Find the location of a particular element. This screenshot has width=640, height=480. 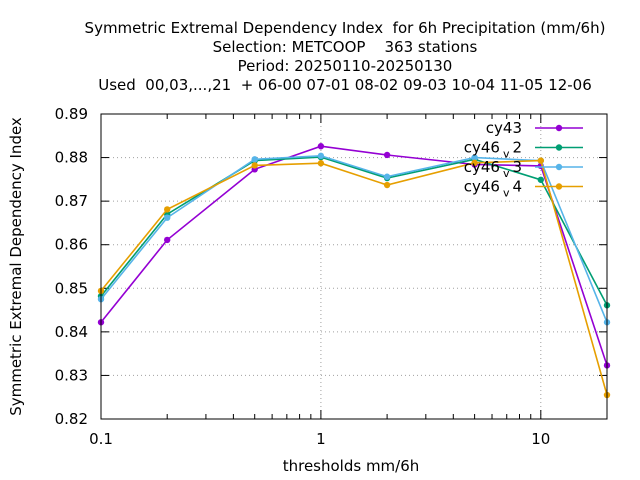

y-tick-label: 0.82 is located at coordinates (71, 419).